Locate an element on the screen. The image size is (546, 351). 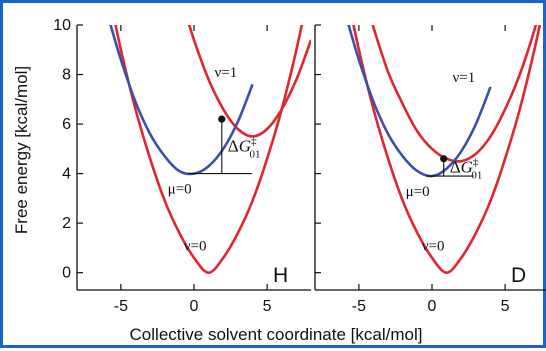
y-axis-title: Free energy [kcal/mol] is located at coordinates (21, 150).